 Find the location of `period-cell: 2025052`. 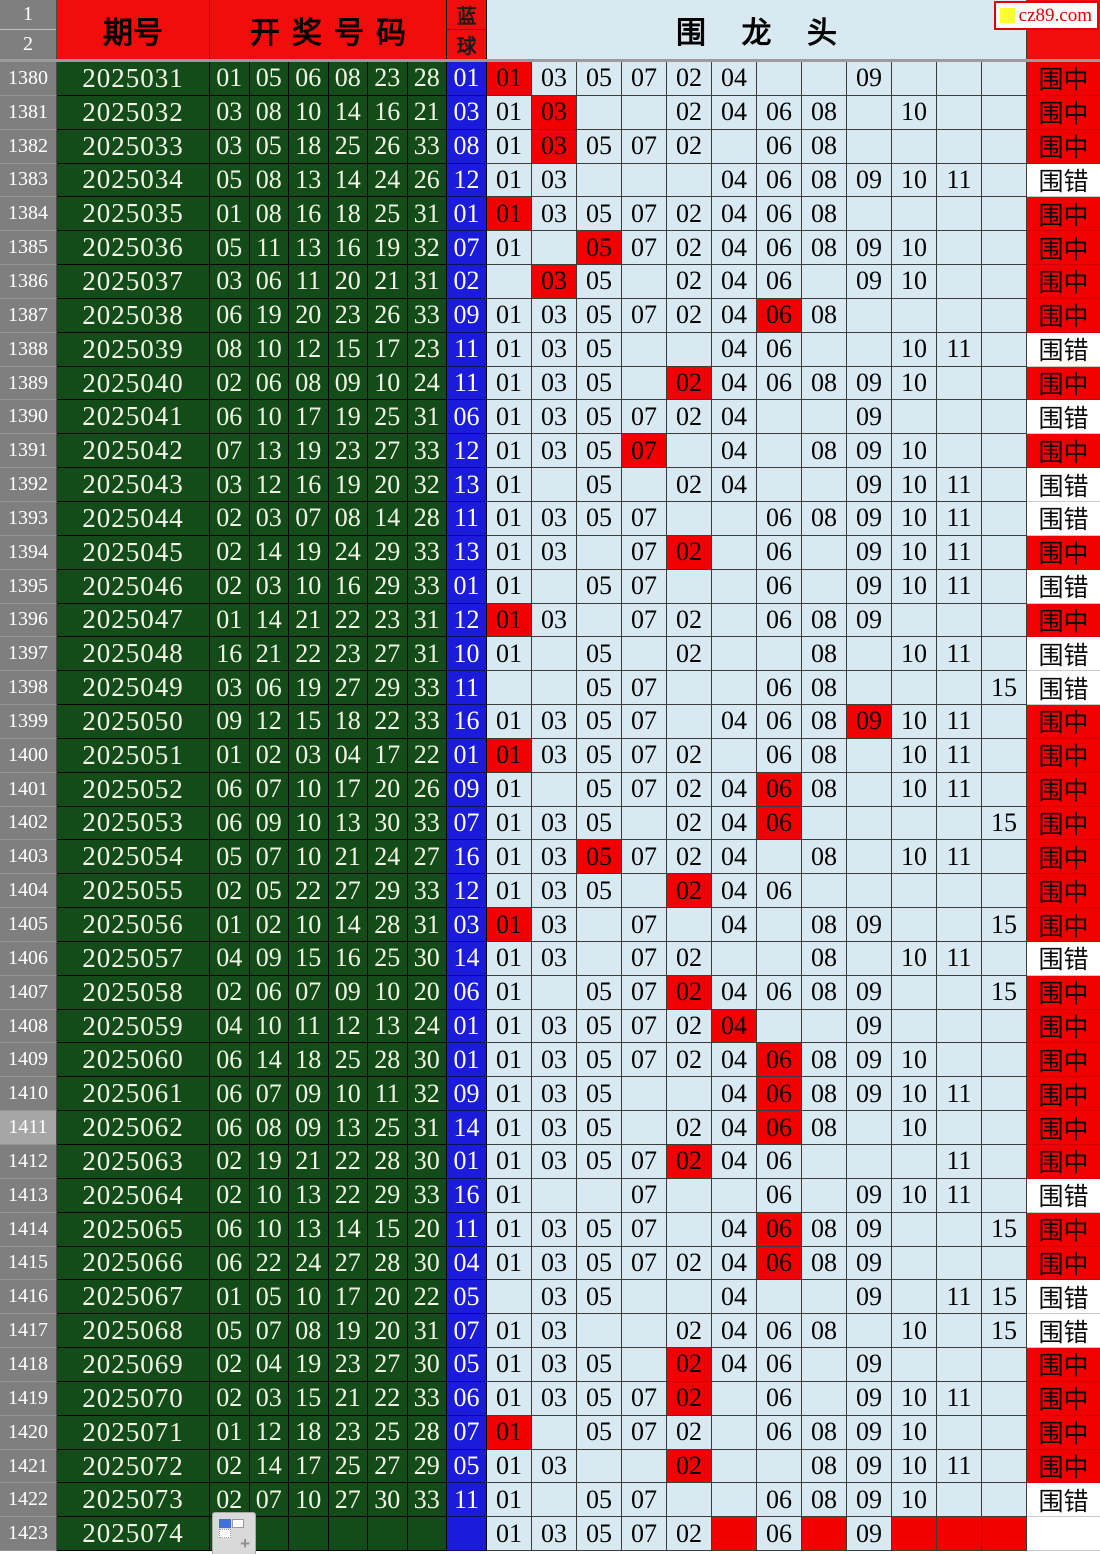

period-cell: 2025052 is located at coordinates (133, 789).